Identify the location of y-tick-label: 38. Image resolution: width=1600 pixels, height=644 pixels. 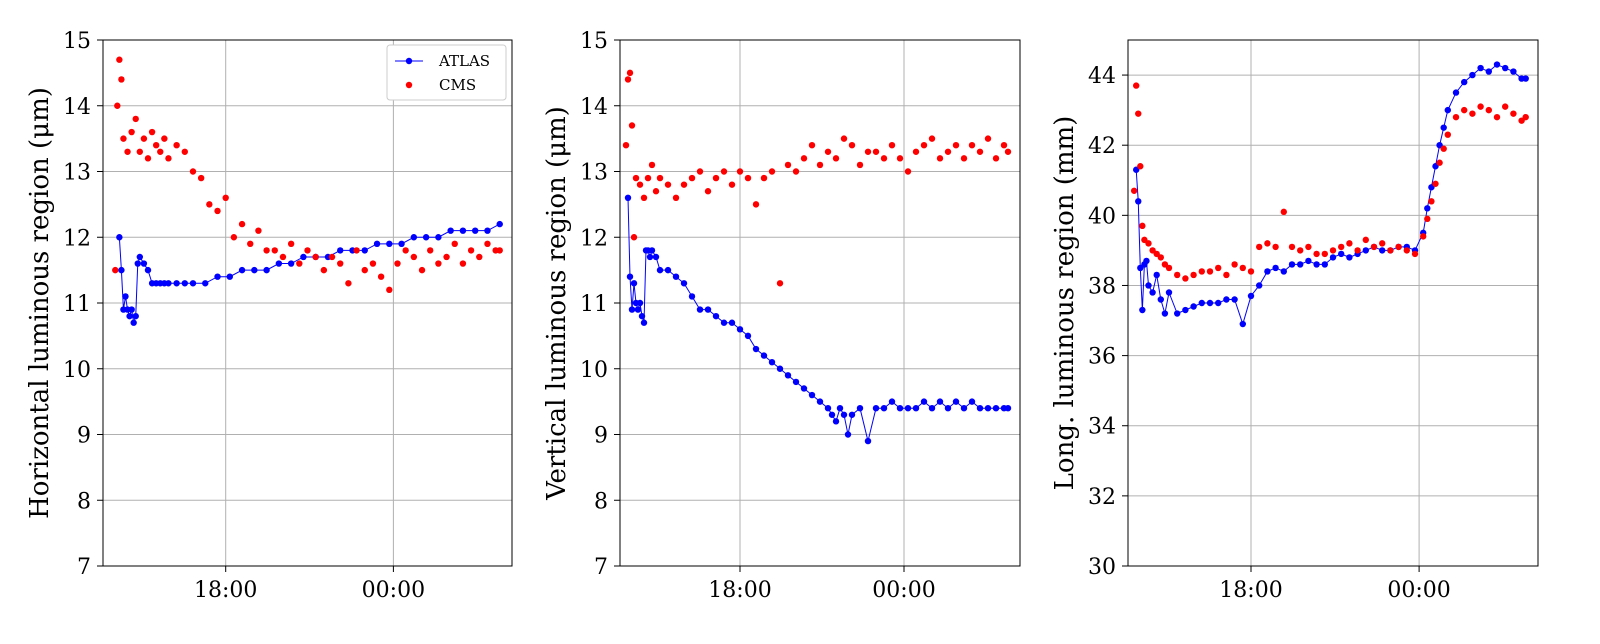
(1102, 286).